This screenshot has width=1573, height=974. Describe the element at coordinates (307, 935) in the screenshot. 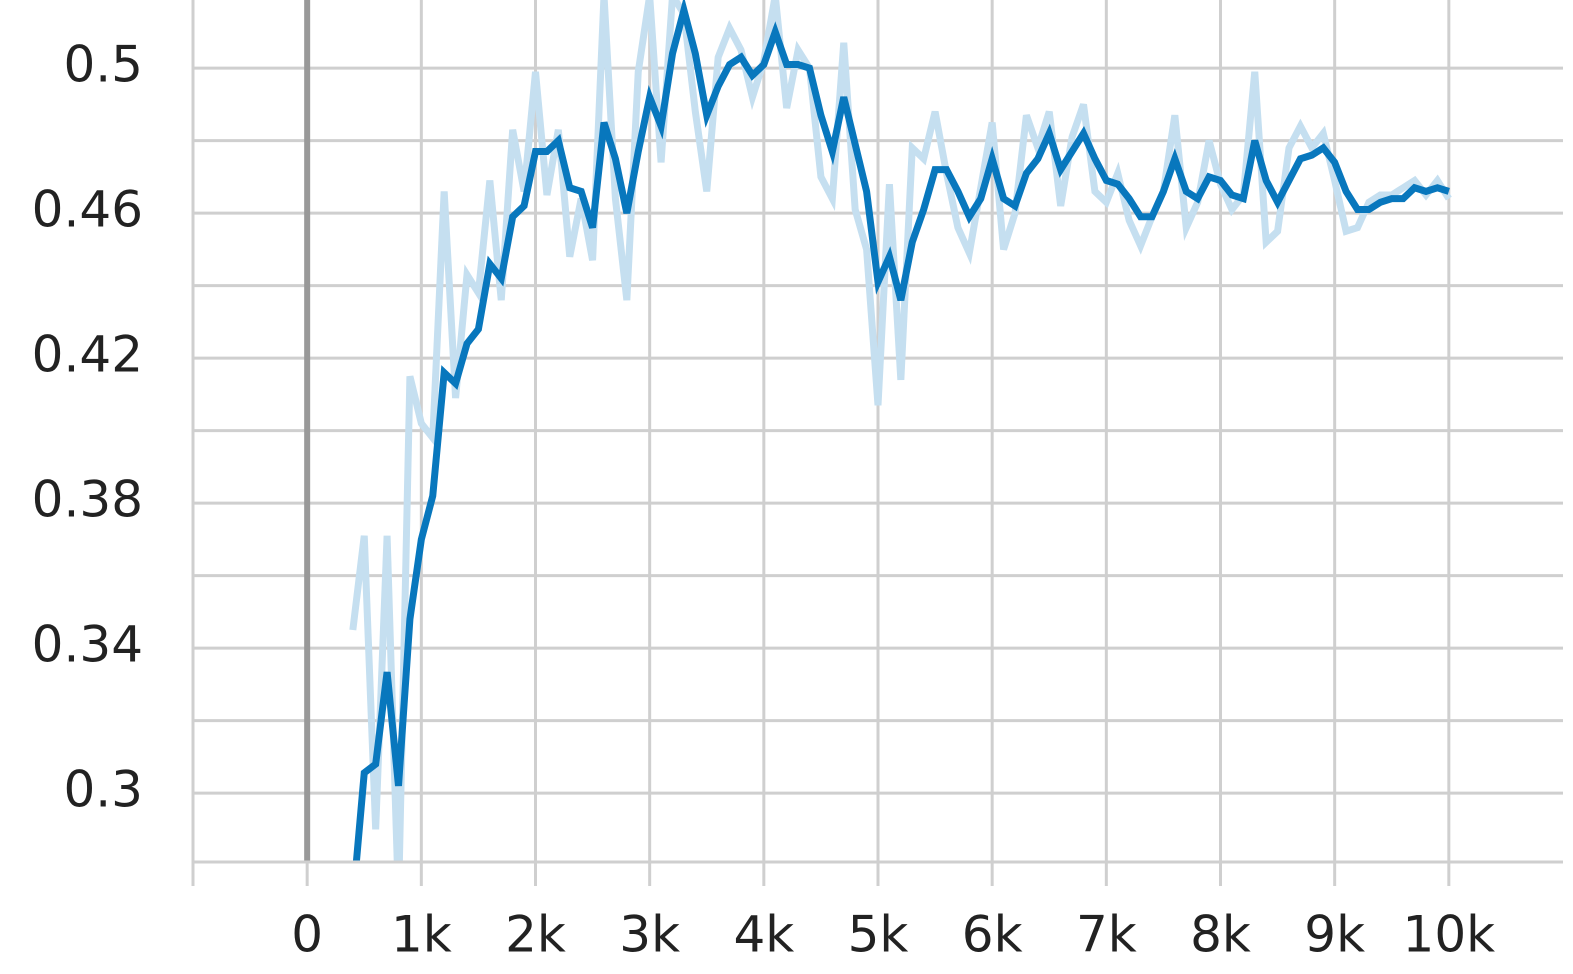

I see `x-tick-label: 0` at that location.